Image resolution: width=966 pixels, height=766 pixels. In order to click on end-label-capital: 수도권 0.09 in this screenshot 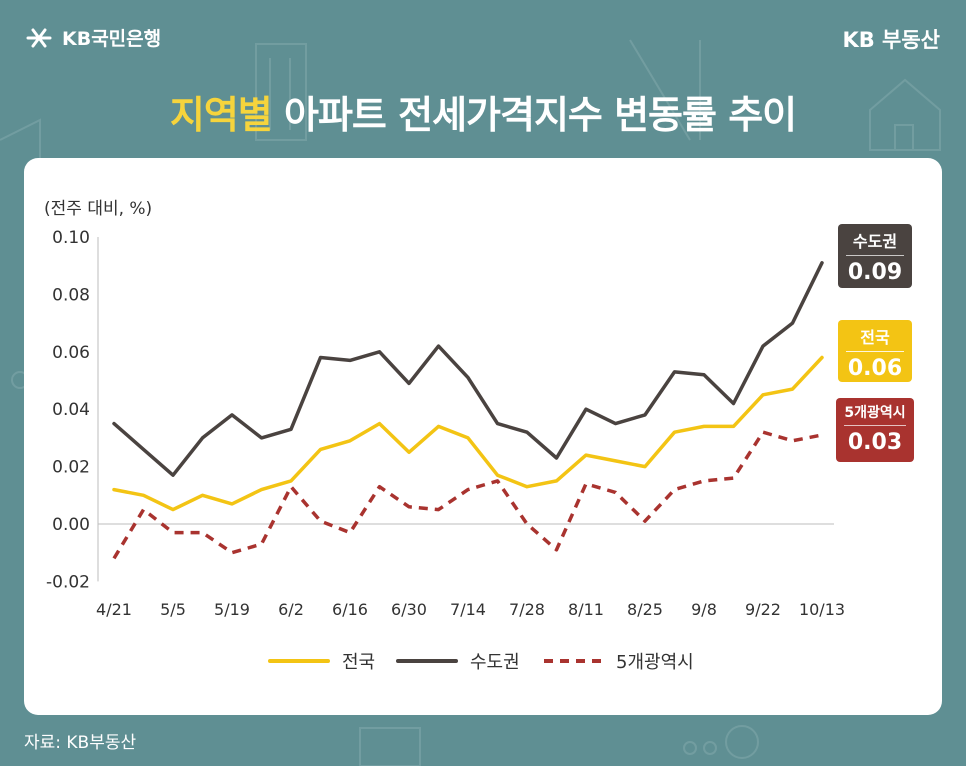, I will do `click(875, 256)`.